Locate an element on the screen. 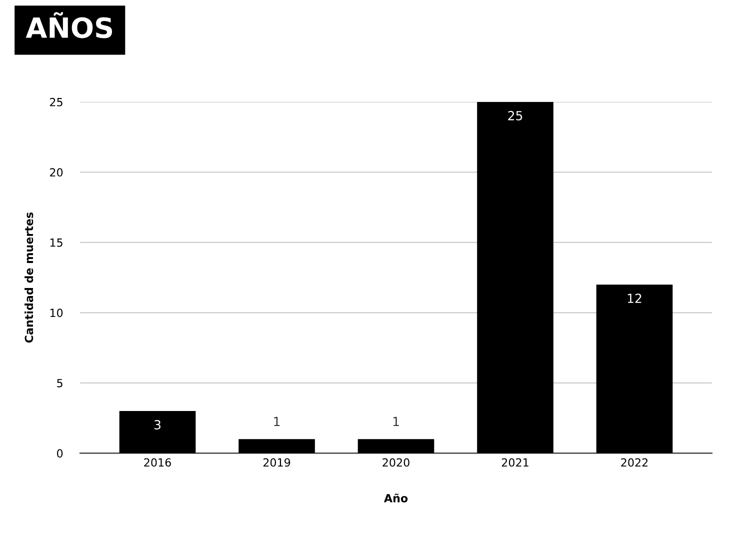  data-label: 12 is located at coordinates (635, 298).